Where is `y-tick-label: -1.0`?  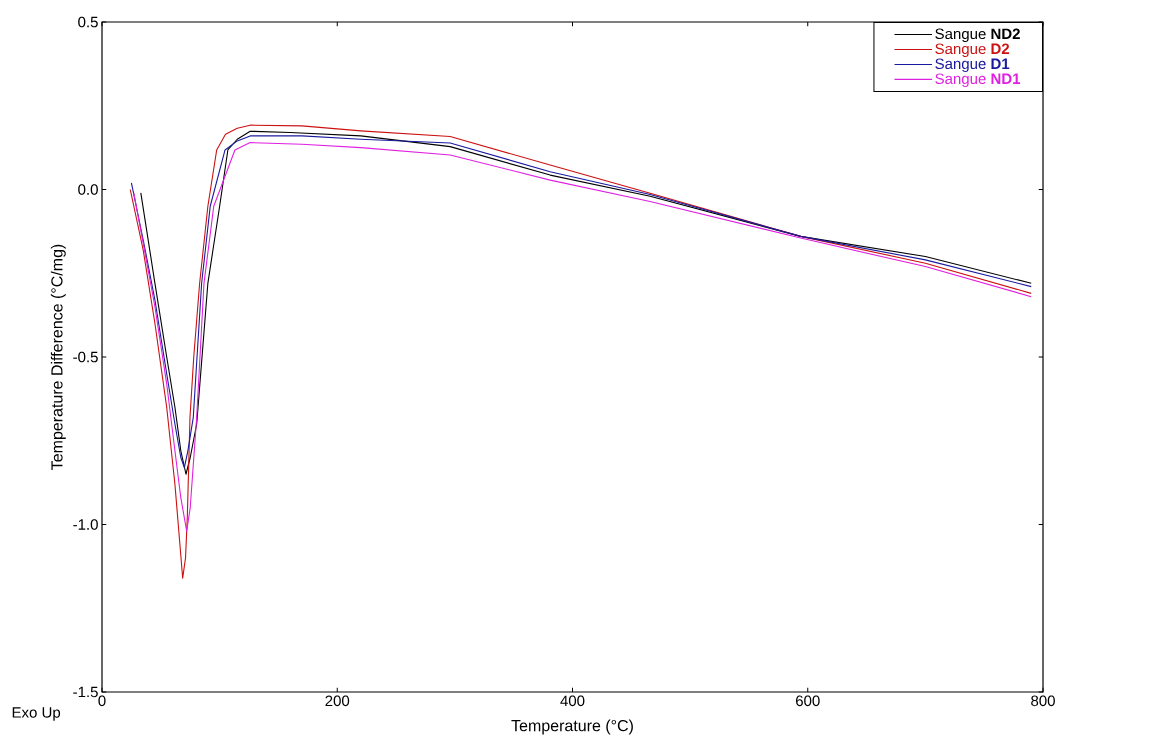
y-tick-label: -1.0 is located at coordinates (85, 524).